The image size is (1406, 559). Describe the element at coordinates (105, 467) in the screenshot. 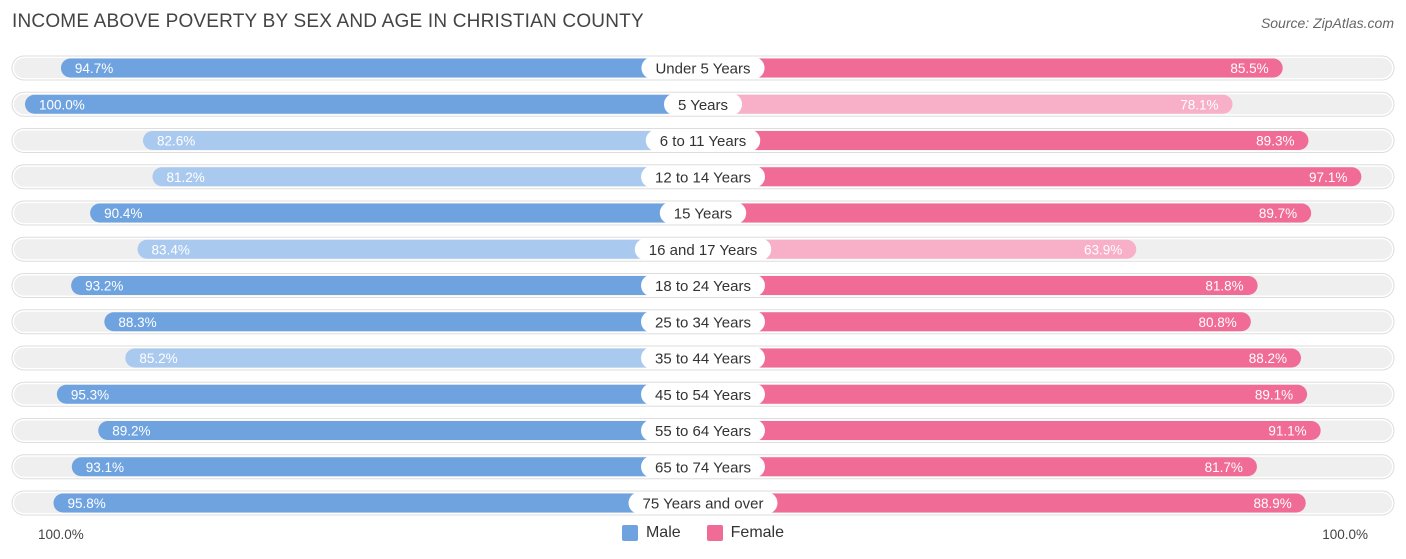

I see `data-label-male: 93.1%` at that location.